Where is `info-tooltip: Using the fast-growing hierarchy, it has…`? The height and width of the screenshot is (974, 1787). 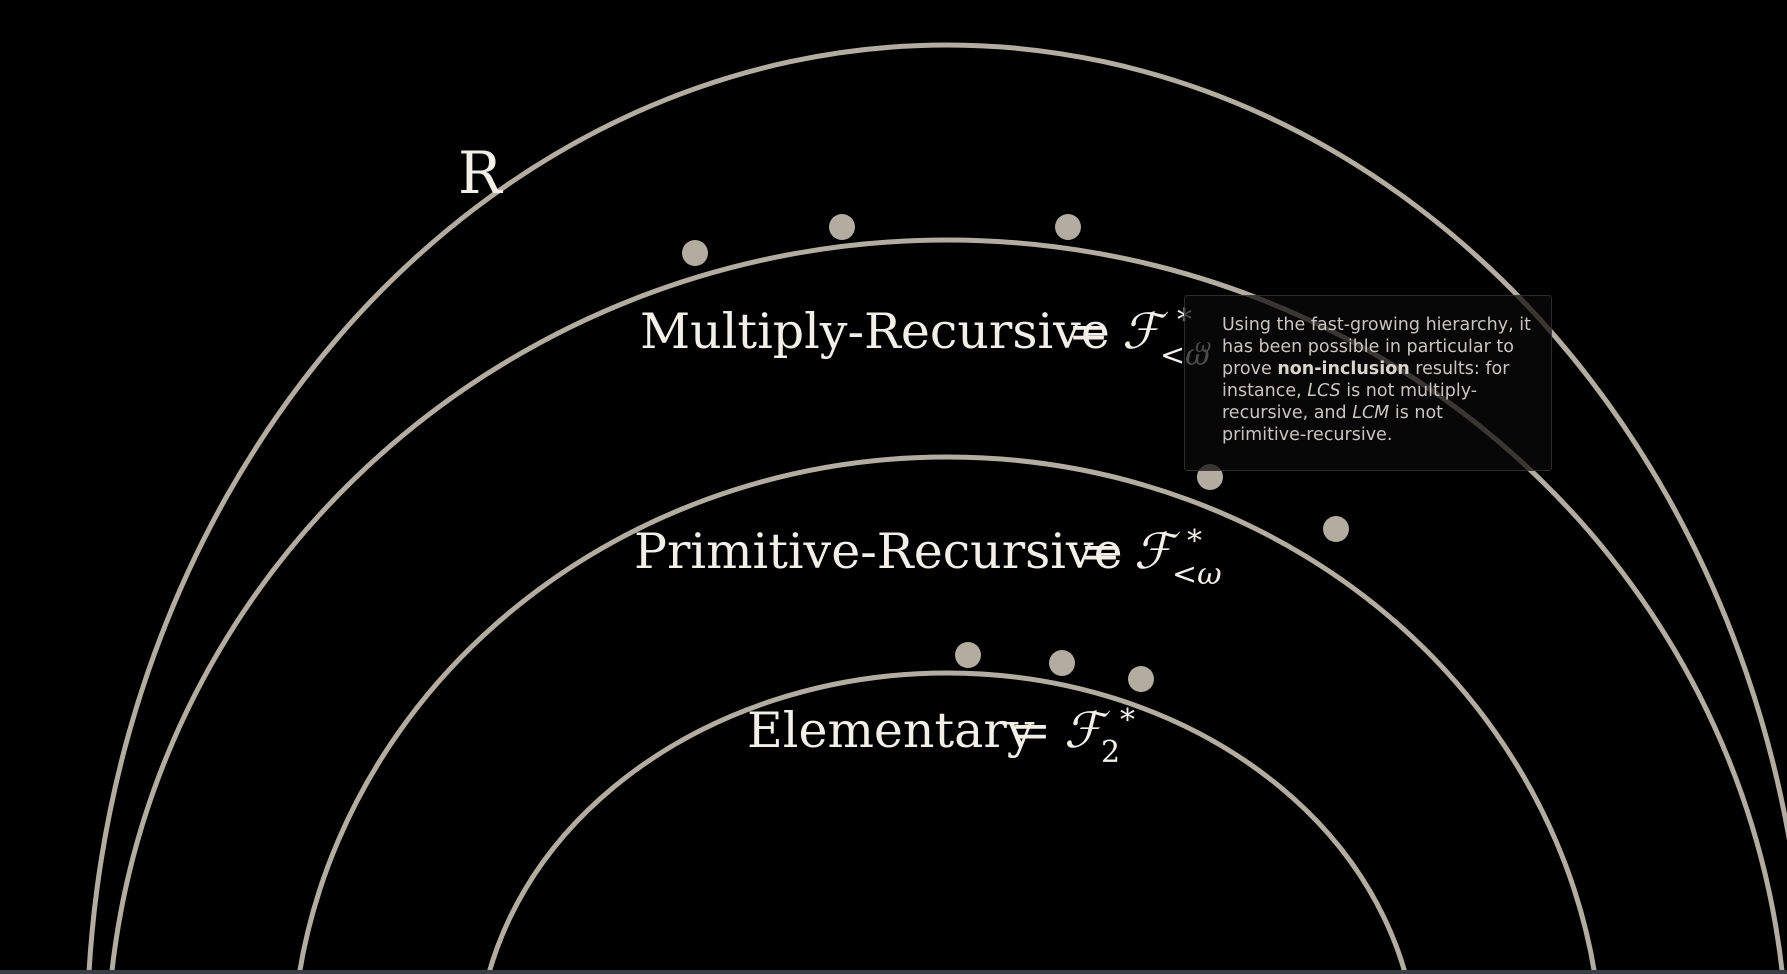 info-tooltip: Using the fast-growing hierarchy, it has… is located at coordinates (1368, 383).